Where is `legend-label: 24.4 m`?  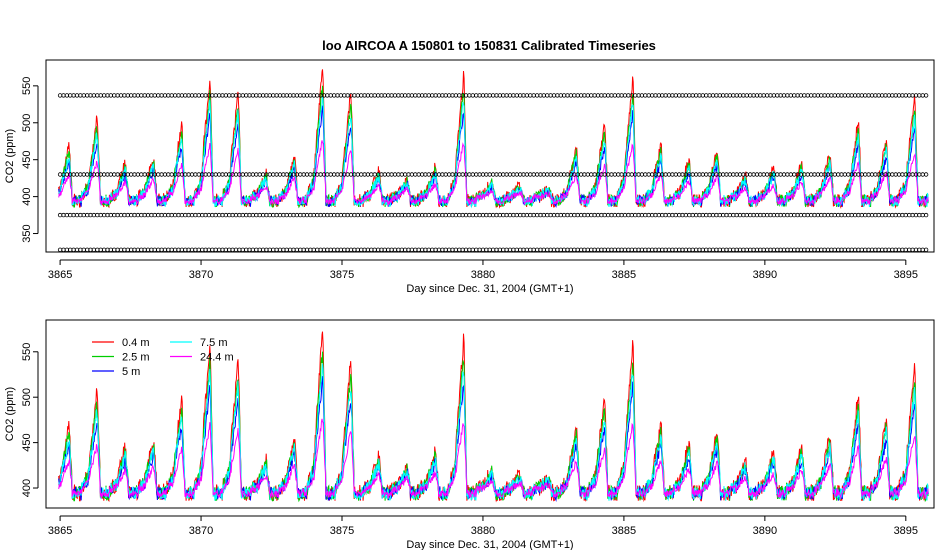
legend-label: 24.4 m is located at coordinates (217, 358).